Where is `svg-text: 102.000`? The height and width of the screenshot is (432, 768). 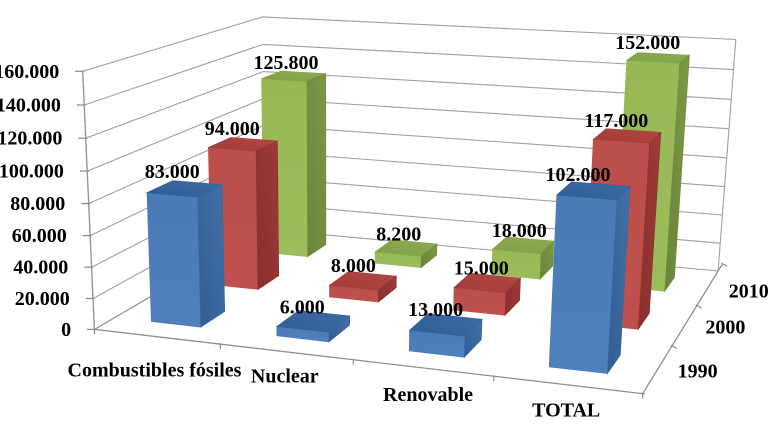
svg-text: 102.000 is located at coordinates (578, 175).